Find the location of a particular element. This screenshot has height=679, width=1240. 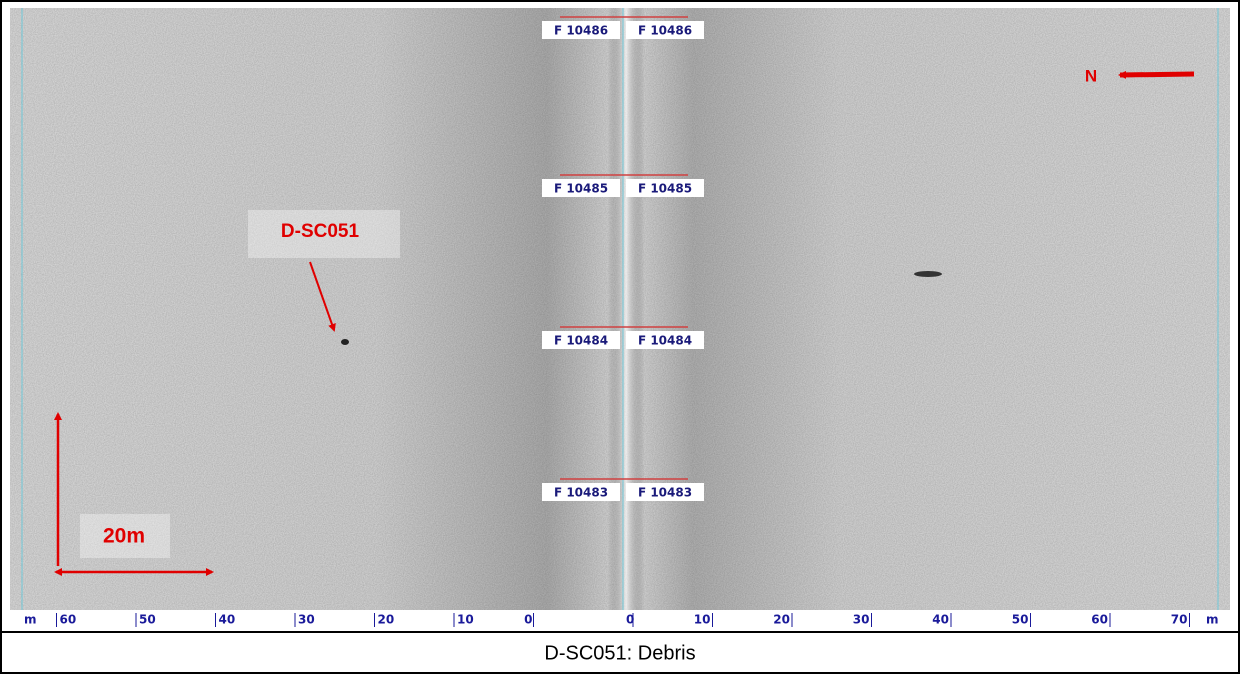

ruler-labels: m706050403020100010203040506070m is located at coordinates (621, 620).